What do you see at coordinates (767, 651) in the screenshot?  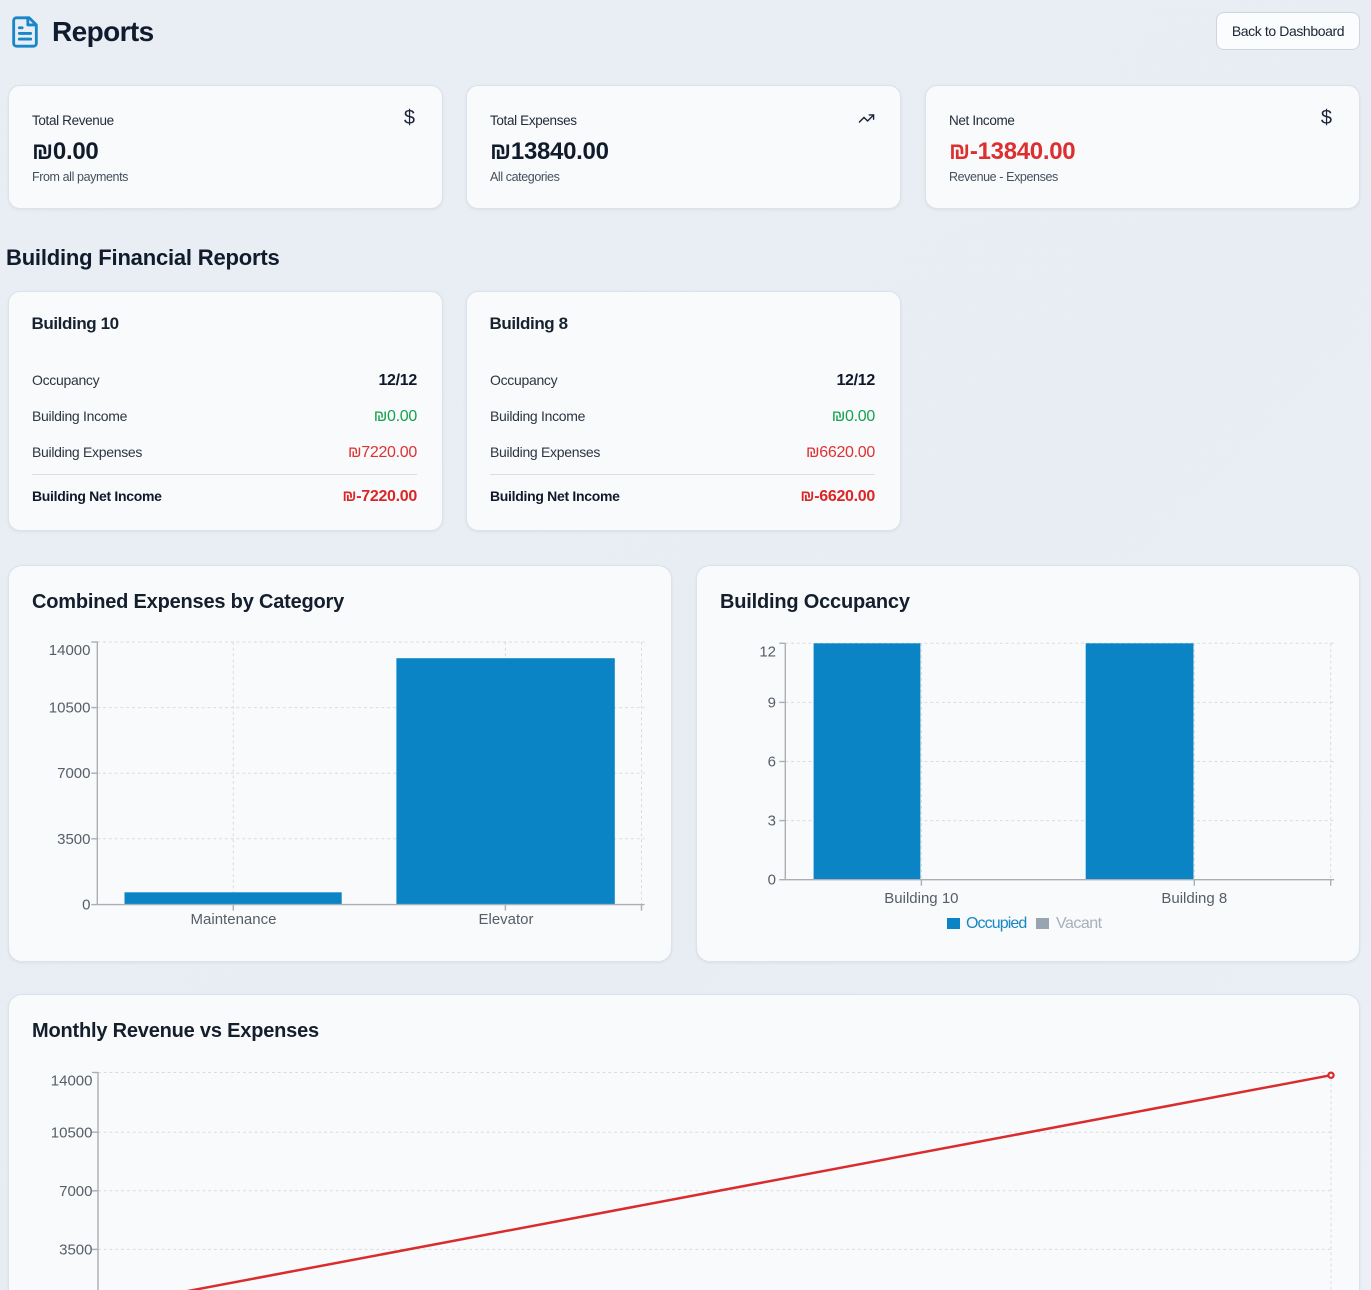 I see `svg-text: 12` at bounding box center [767, 651].